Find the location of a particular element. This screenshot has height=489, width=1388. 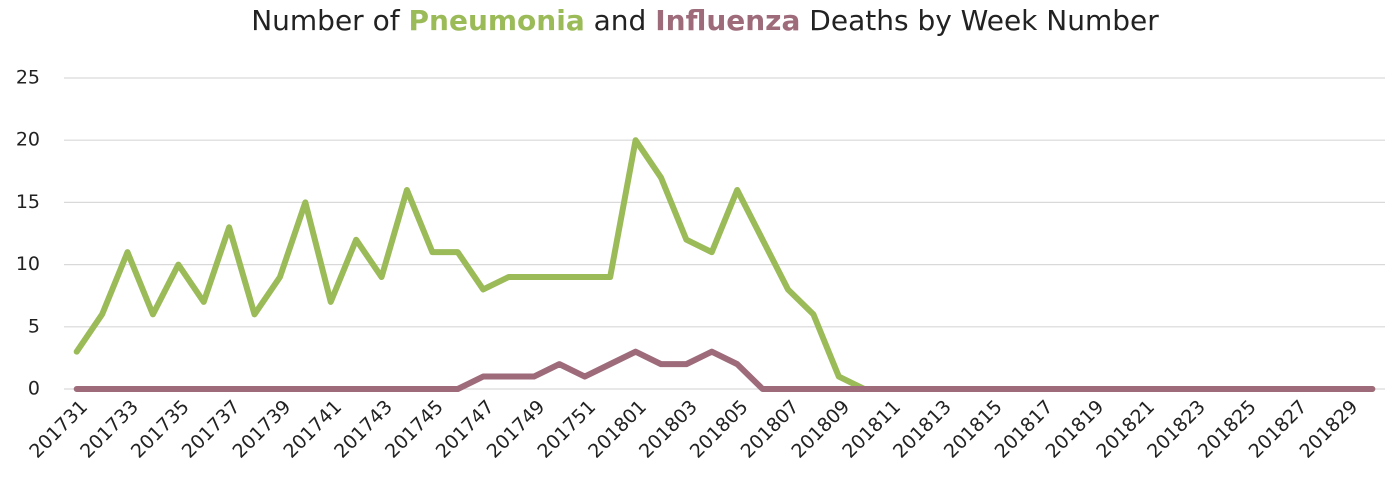

title-middle: and is located at coordinates (620, 20).